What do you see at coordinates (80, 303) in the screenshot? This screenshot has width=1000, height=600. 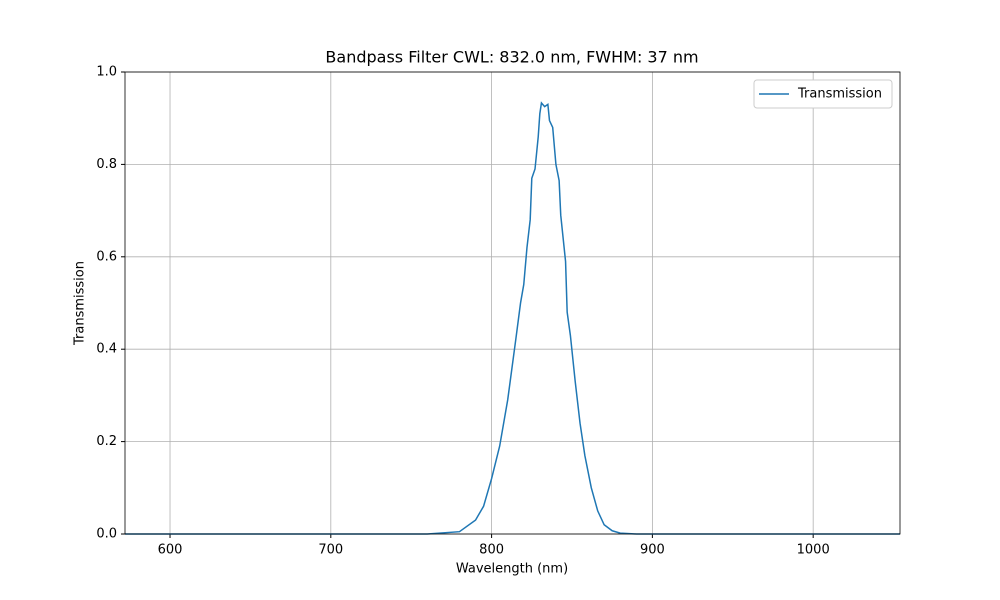 I see `y-axis-label: Transmission` at bounding box center [80, 303].